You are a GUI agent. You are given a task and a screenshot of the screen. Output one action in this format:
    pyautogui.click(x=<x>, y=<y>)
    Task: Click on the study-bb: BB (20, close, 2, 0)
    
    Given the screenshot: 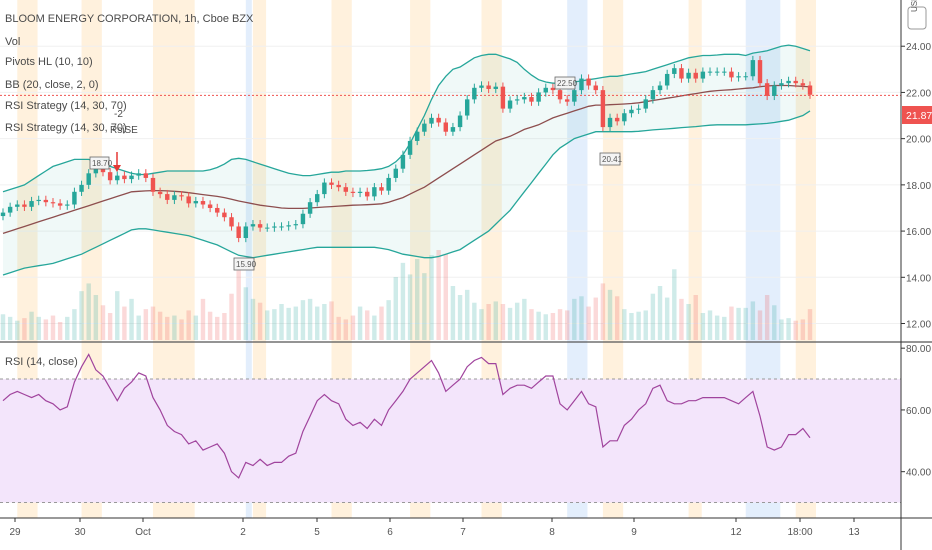 What is the action you would take?
    pyautogui.click(x=52, y=85)
    